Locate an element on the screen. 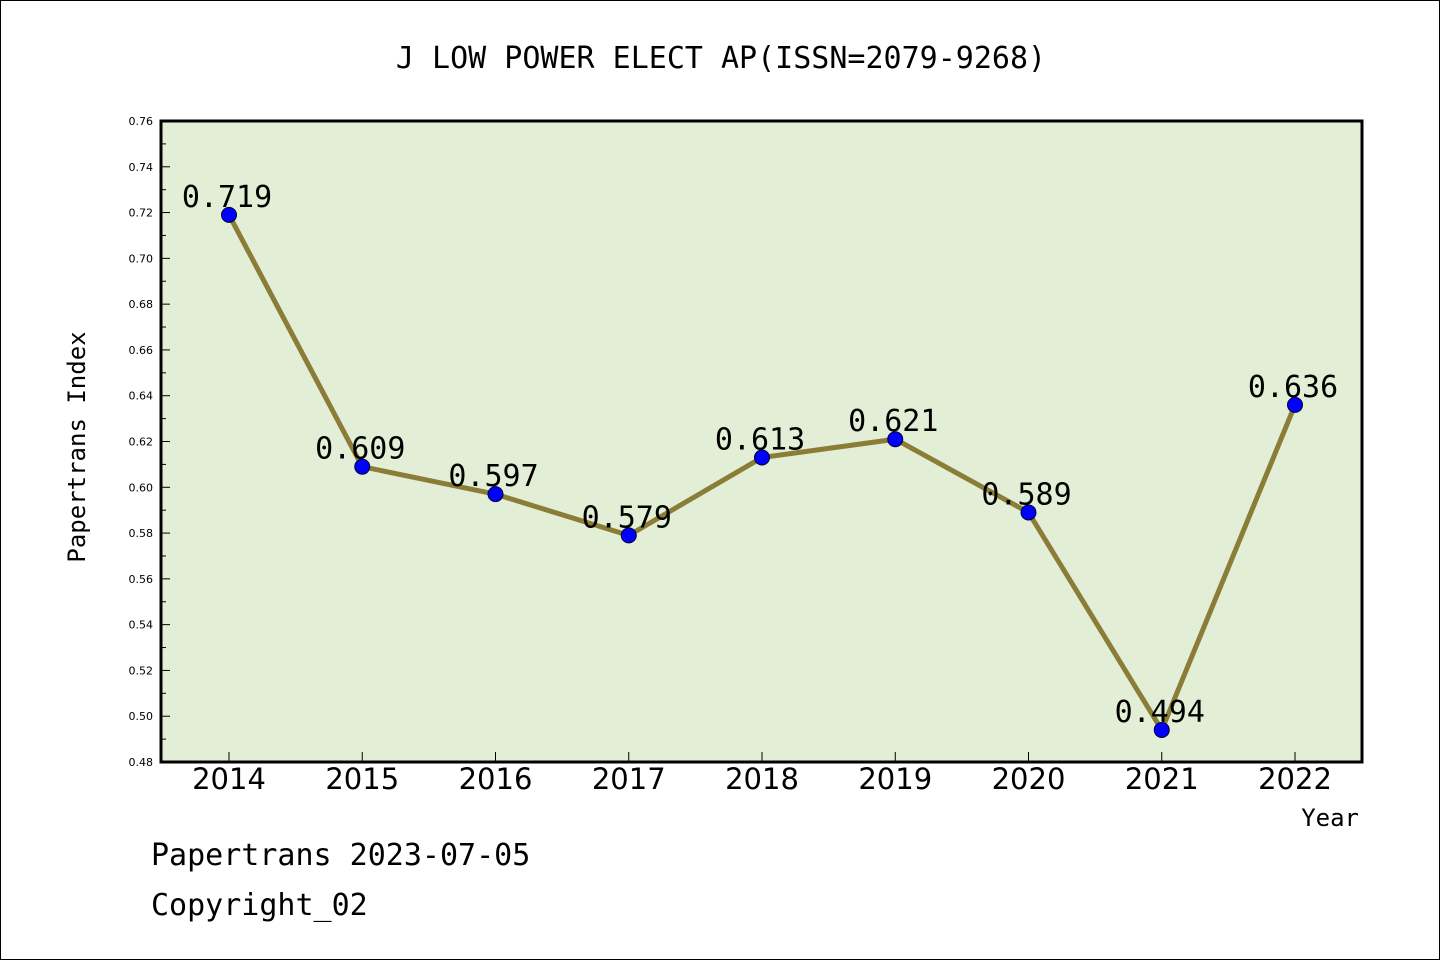  x-tick-label: 2020 is located at coordinates (1029, 779).